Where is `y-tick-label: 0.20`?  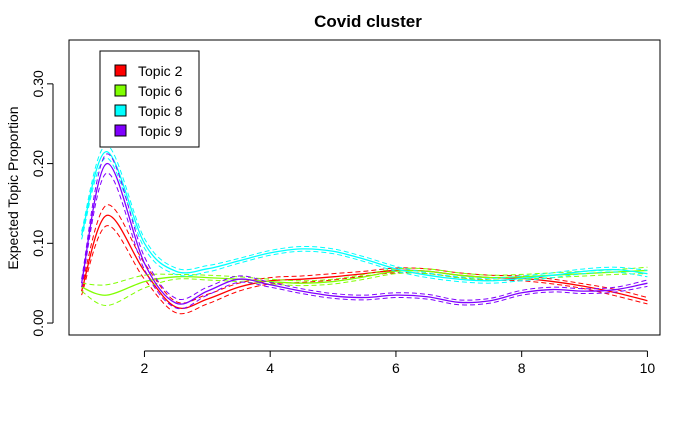 y-tick-label: 0.20 is located at coordinates (38, 163).